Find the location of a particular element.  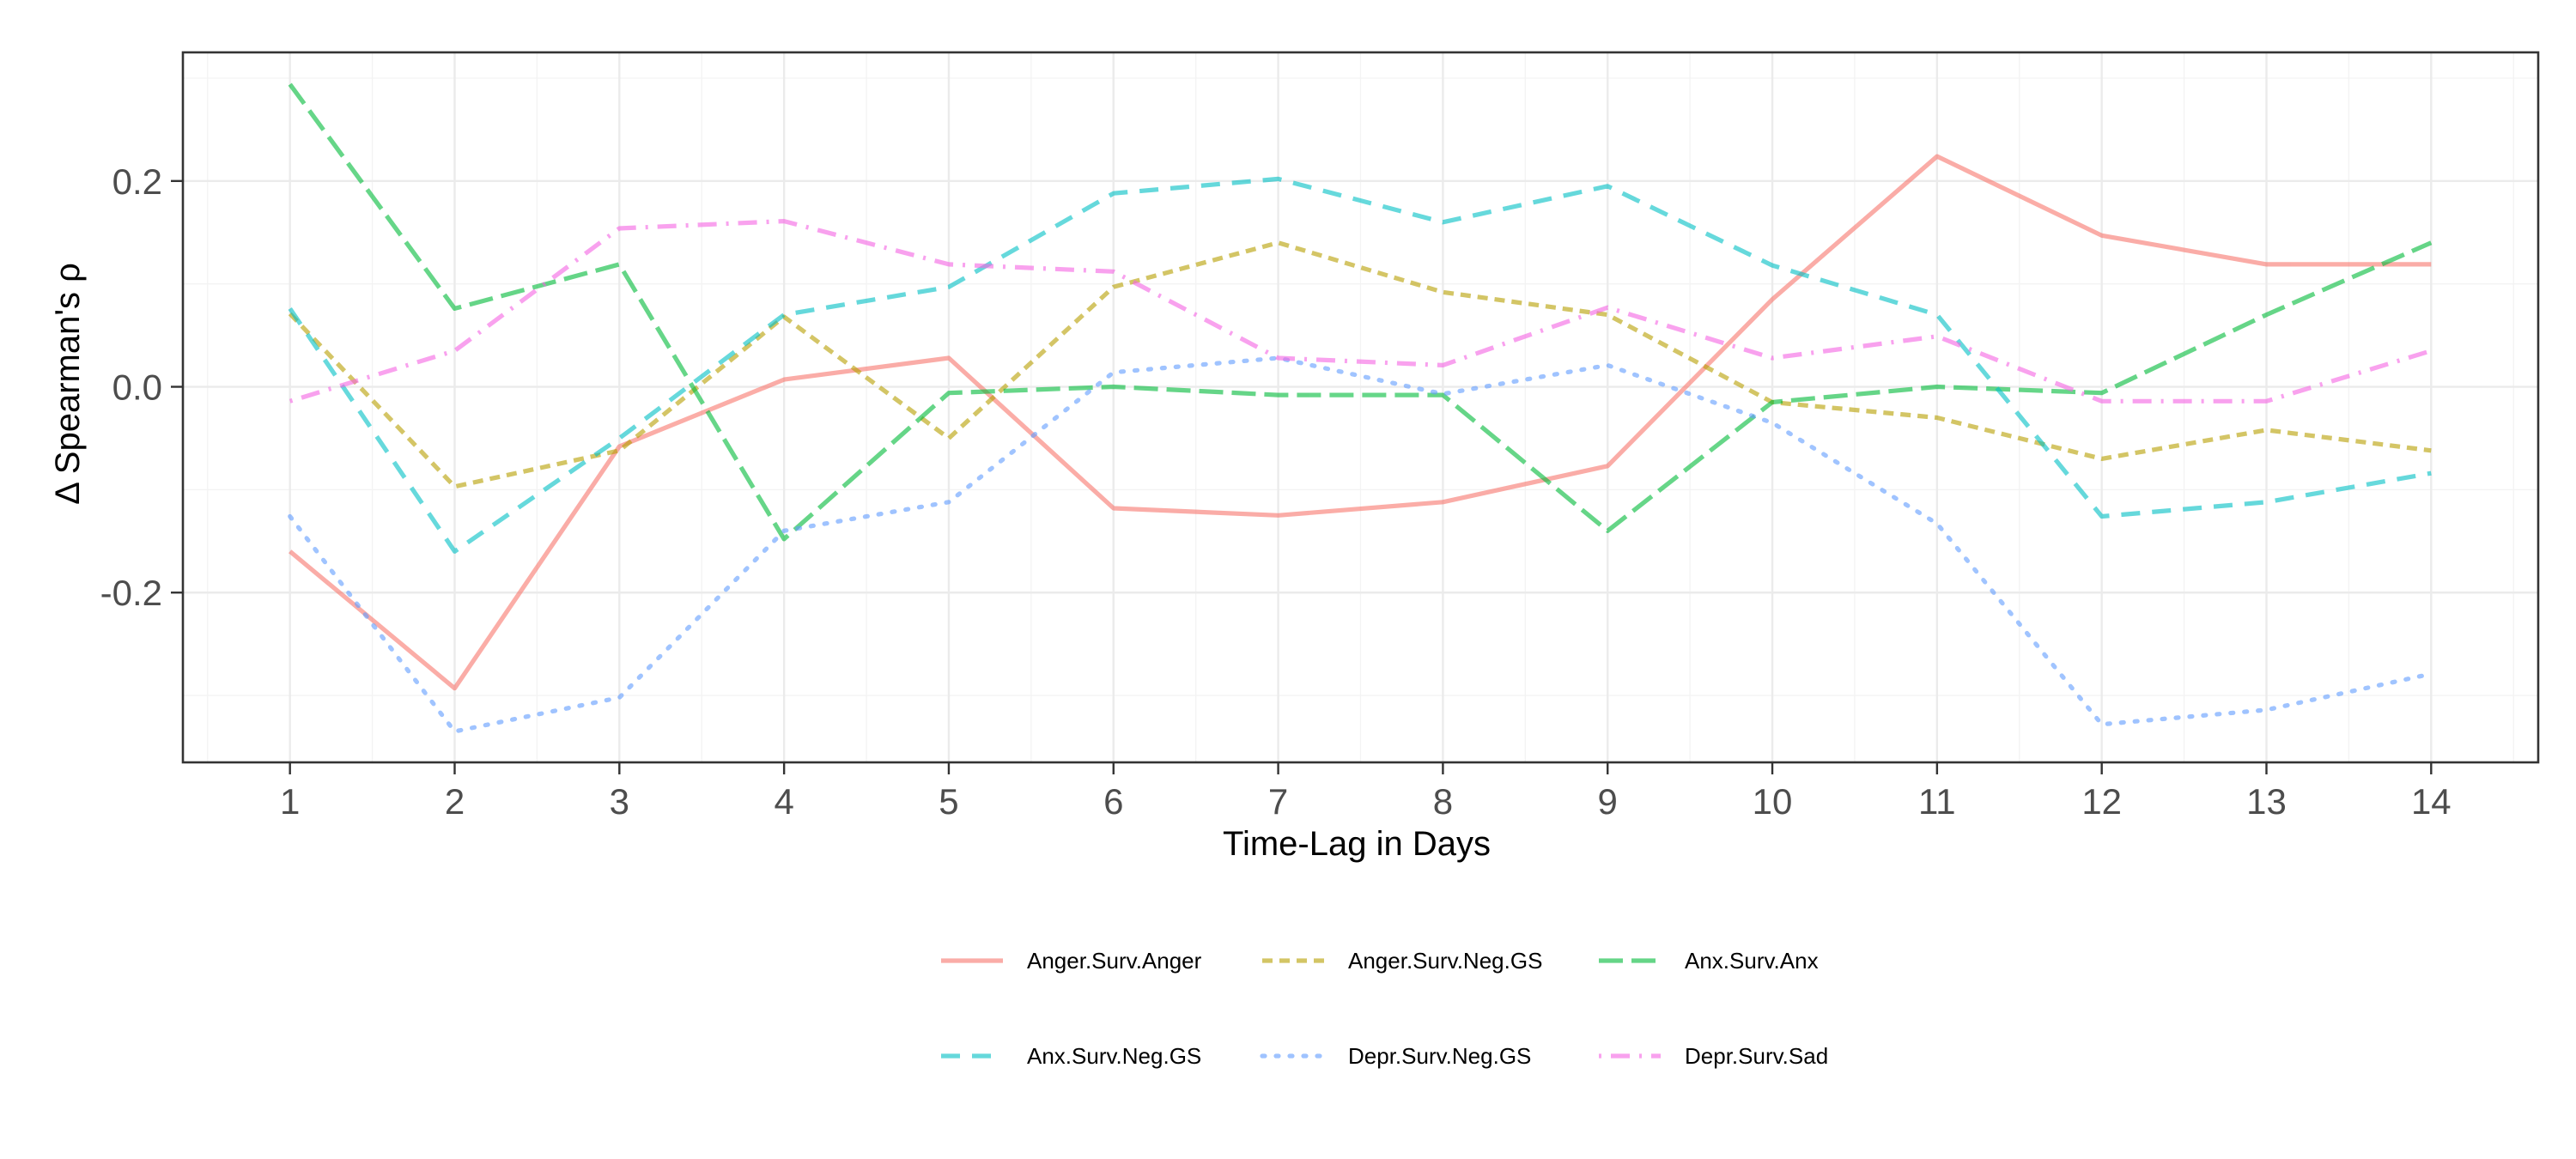

x-tick-label: 3 is located at coordinates (619, 801).